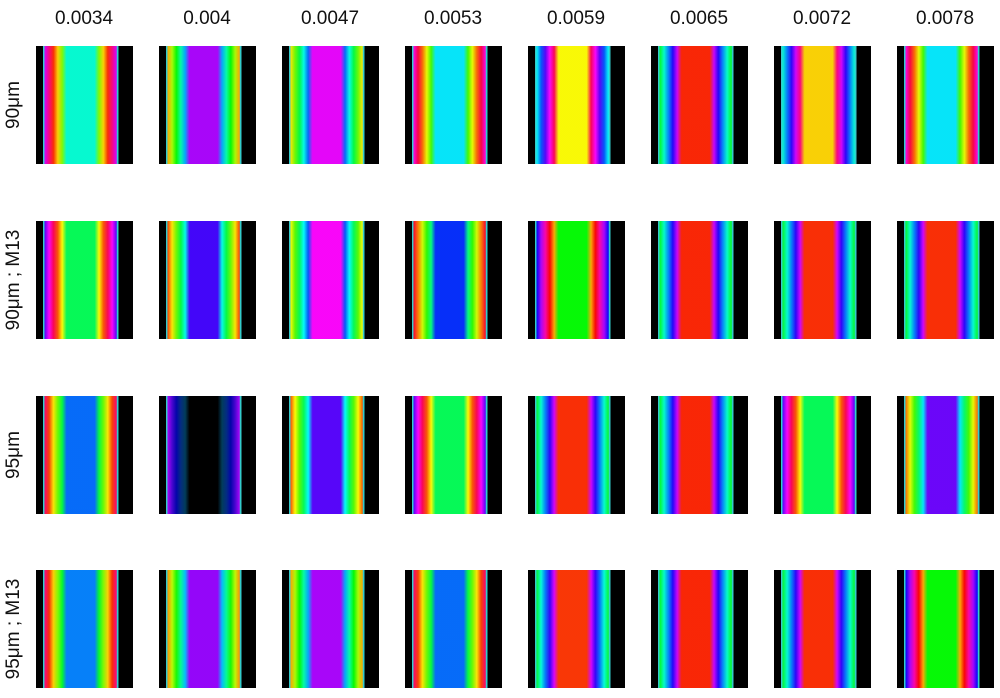 The height and width of the screenshot is (698, 1000). I want to click on column-label-text: 0.0059, so click(576, 18).